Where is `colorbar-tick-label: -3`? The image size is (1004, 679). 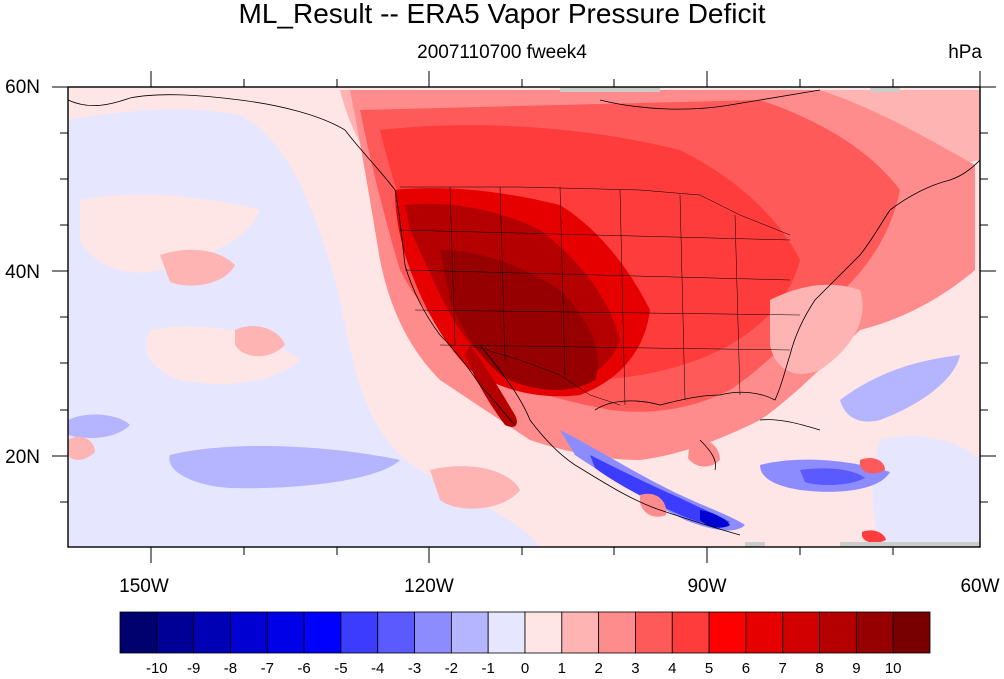 colorbar-tick-label: -3 is located at coordinates (414, 668).